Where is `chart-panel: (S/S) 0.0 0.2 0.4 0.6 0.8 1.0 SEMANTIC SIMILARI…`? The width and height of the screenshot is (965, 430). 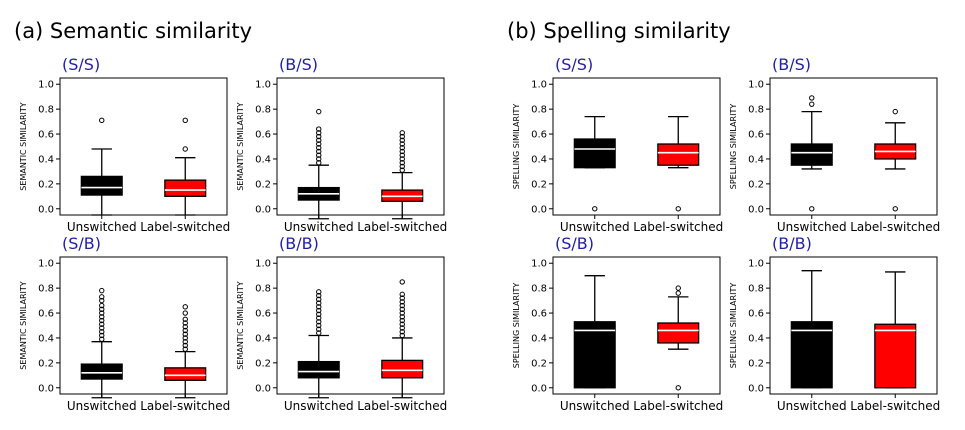
chart-panel: (S/S) 0.0 0.2 0.4 0.6 0.8 1.0 SEMANTIC SIMILARI… is located at coordinates (124, 144).